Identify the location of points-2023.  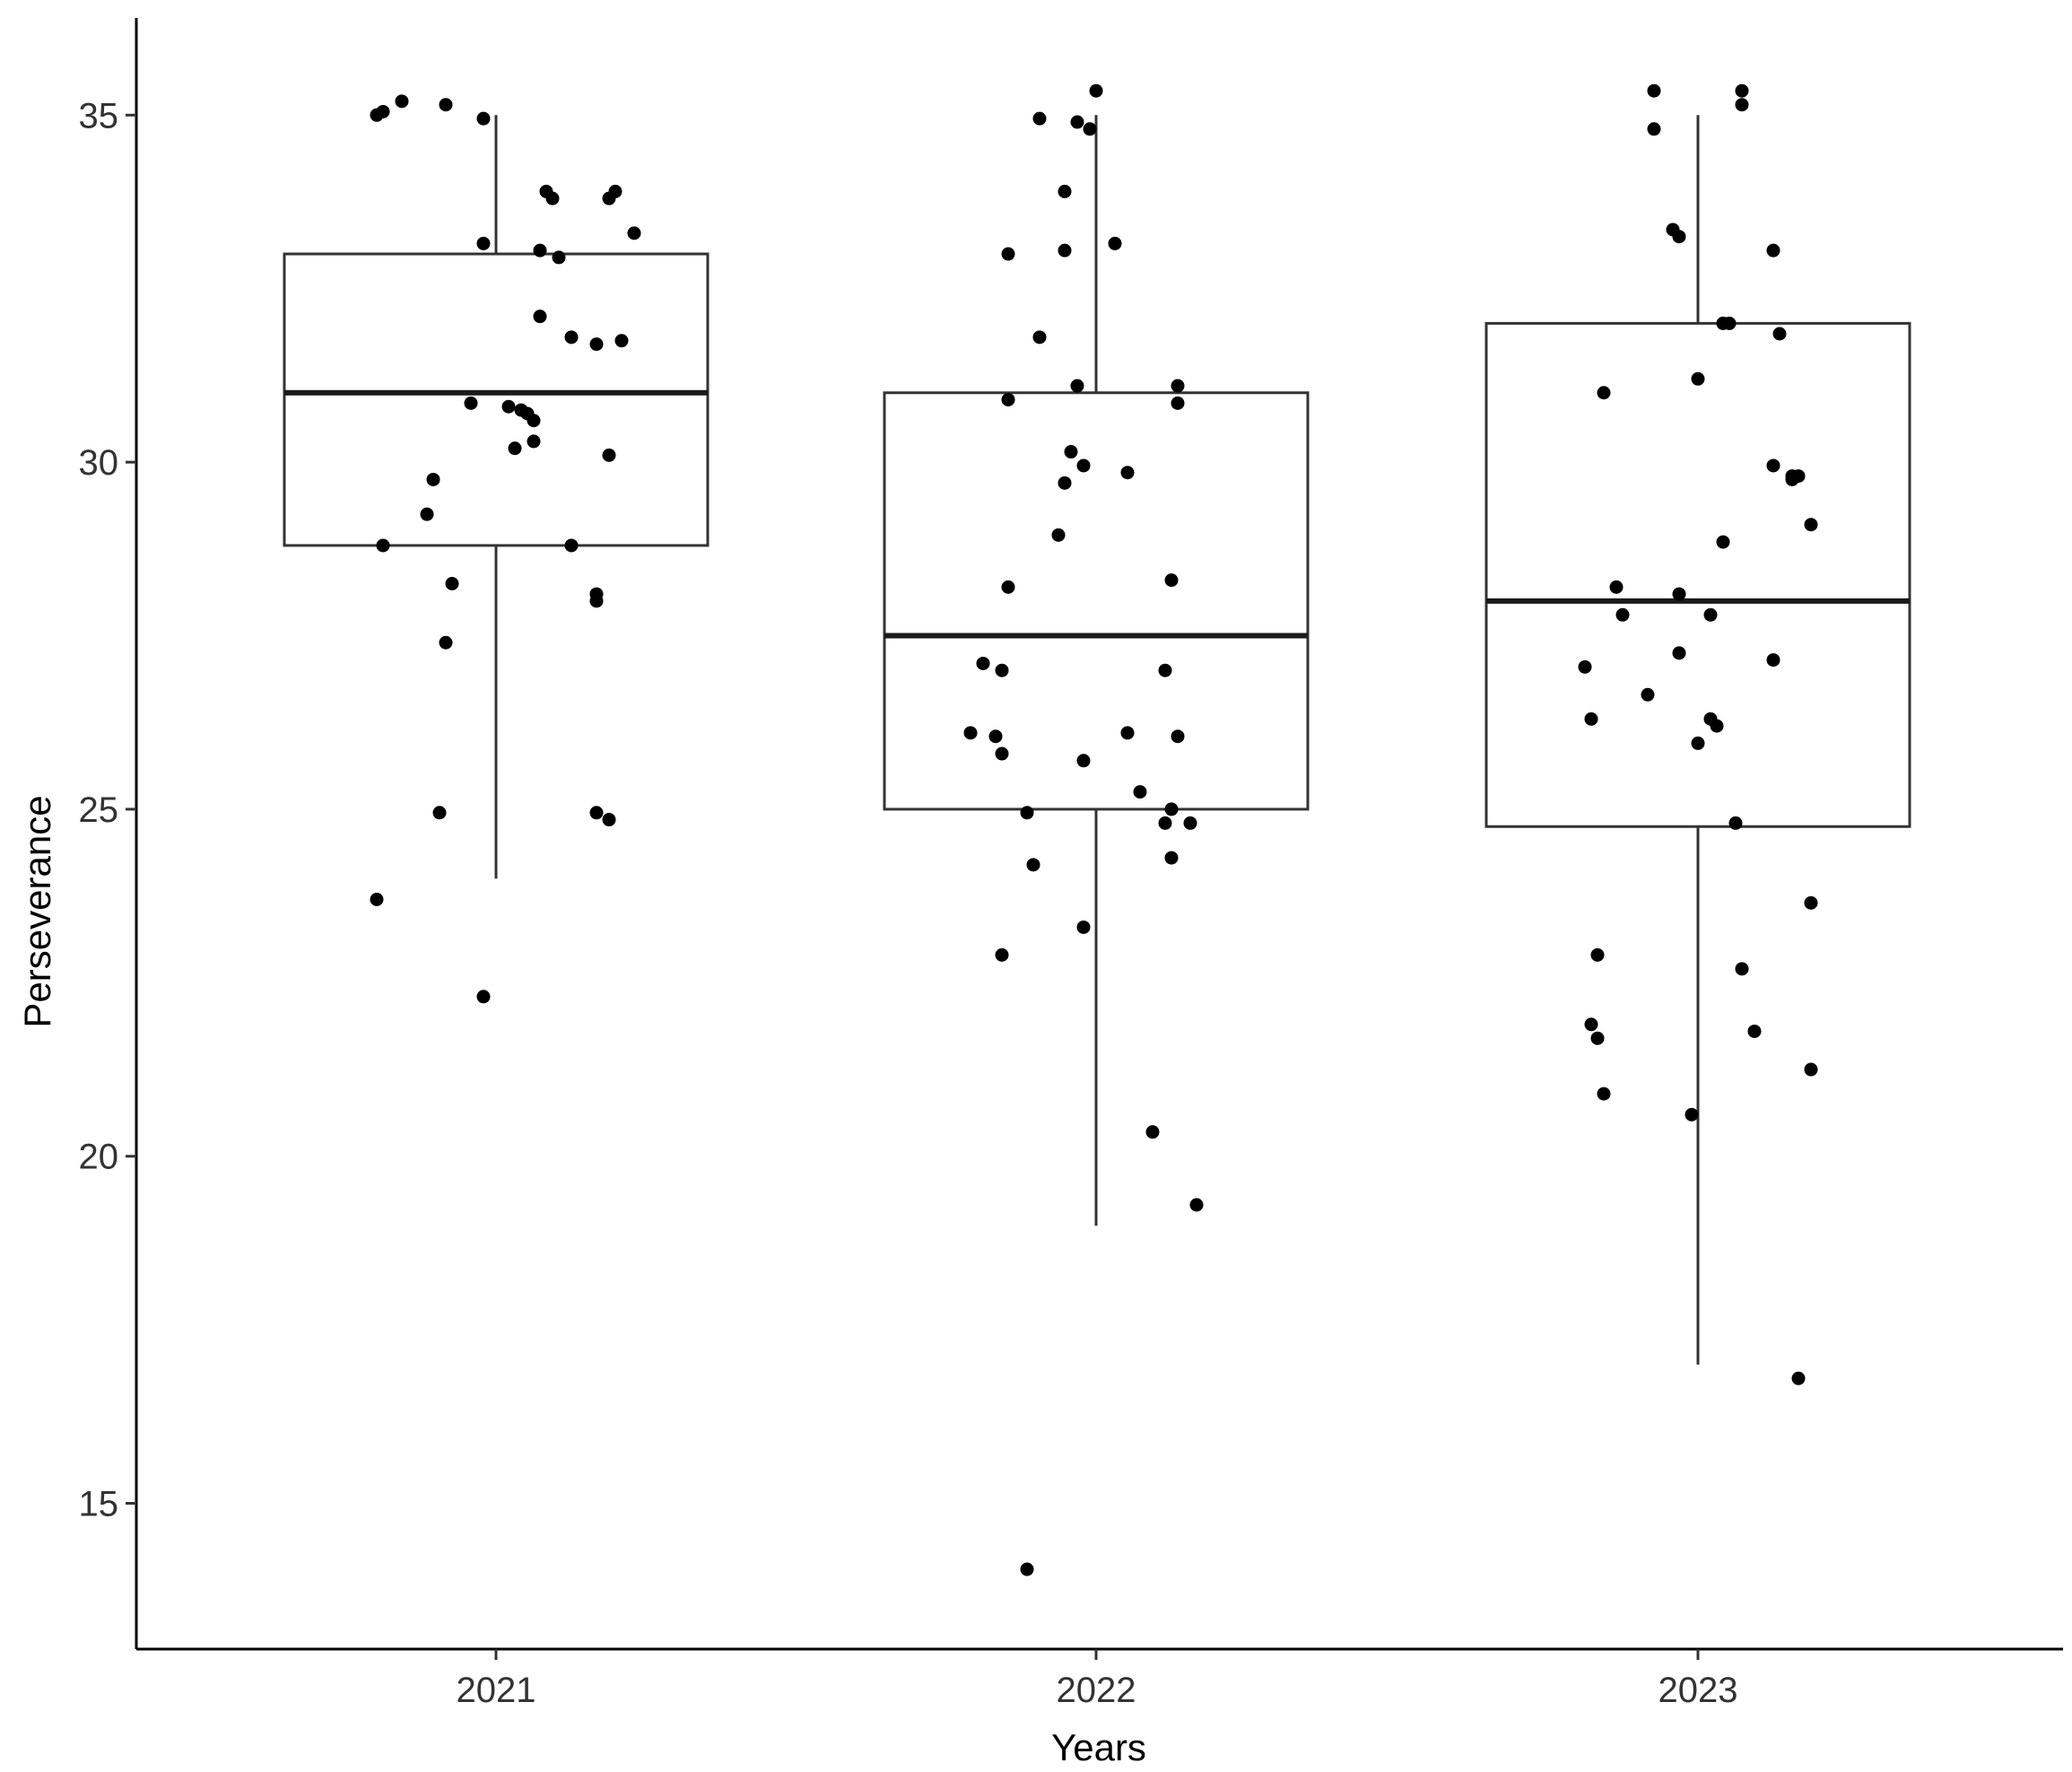
(1698, 734).